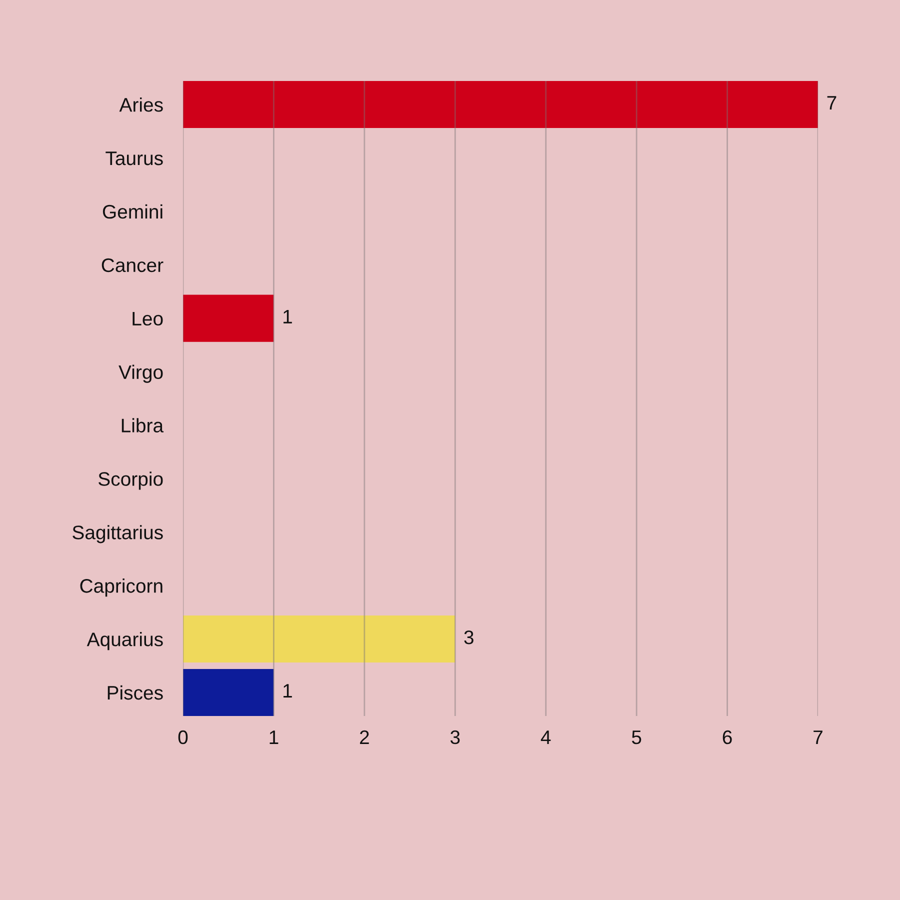 Image resolution: width=900 pixels, height=900 pixels. I want to click on x-tick-label: 0, so click(183, 737).